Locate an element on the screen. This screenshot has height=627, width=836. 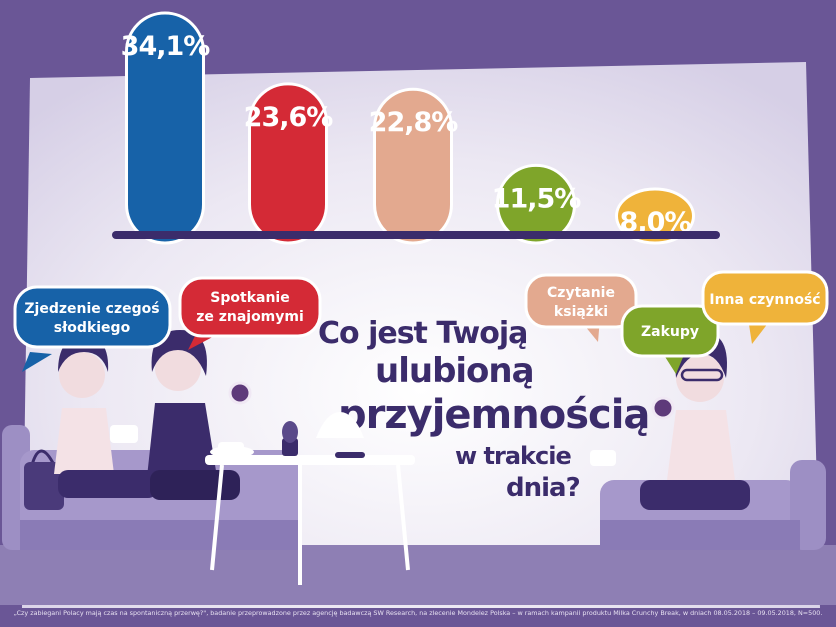
question-line-5: dnia? is located at coordinates (543, 488).